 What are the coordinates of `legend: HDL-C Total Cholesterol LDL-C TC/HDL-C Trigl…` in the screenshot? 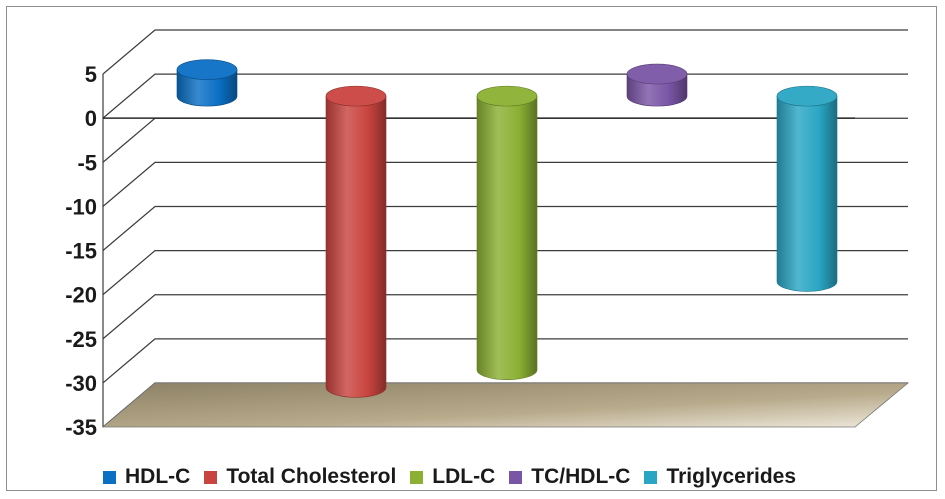 It's located at (449, 477).